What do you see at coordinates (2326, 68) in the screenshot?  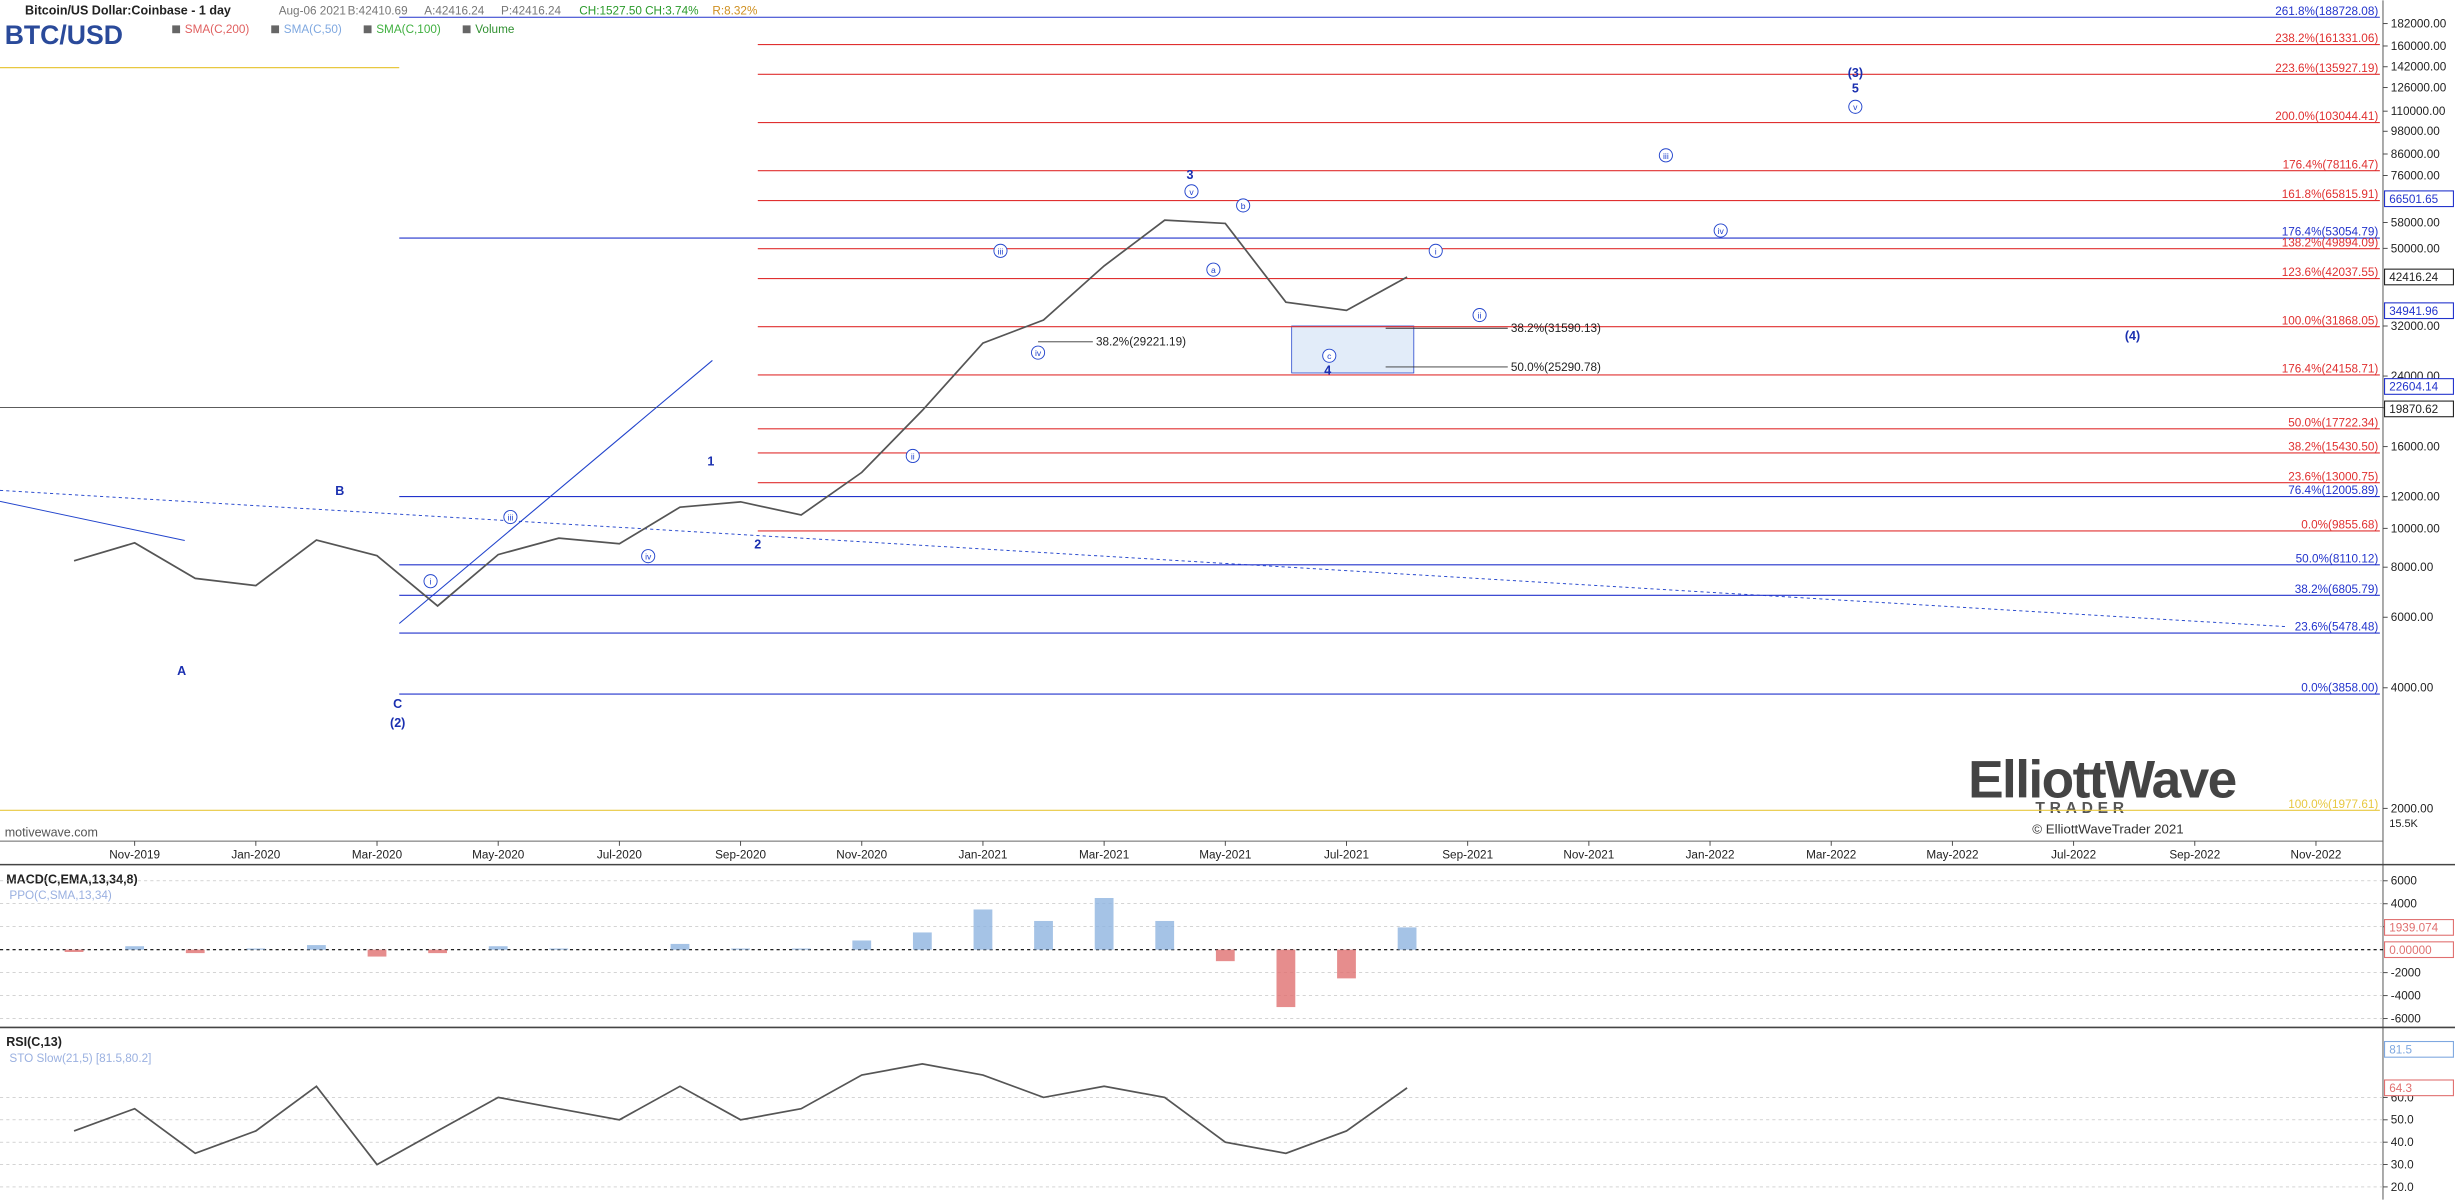 I see `fib-label: 223.6%(135927.19)` at bounding box center [2326, 68].